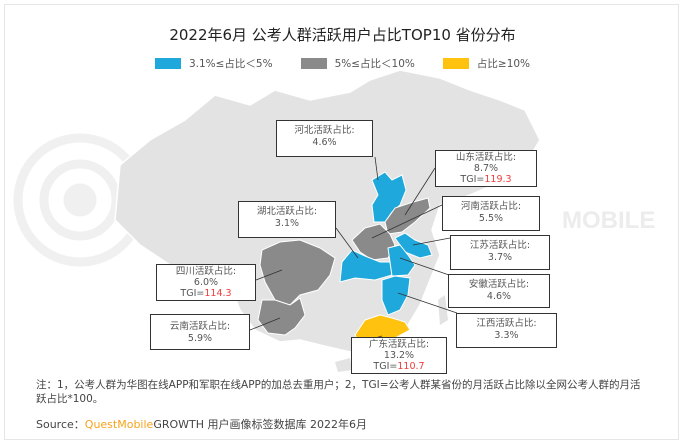  I want to click on map-title: 2022年6月 公考人群活跃用户占比TOP10 省份分布, so click(342, 35).